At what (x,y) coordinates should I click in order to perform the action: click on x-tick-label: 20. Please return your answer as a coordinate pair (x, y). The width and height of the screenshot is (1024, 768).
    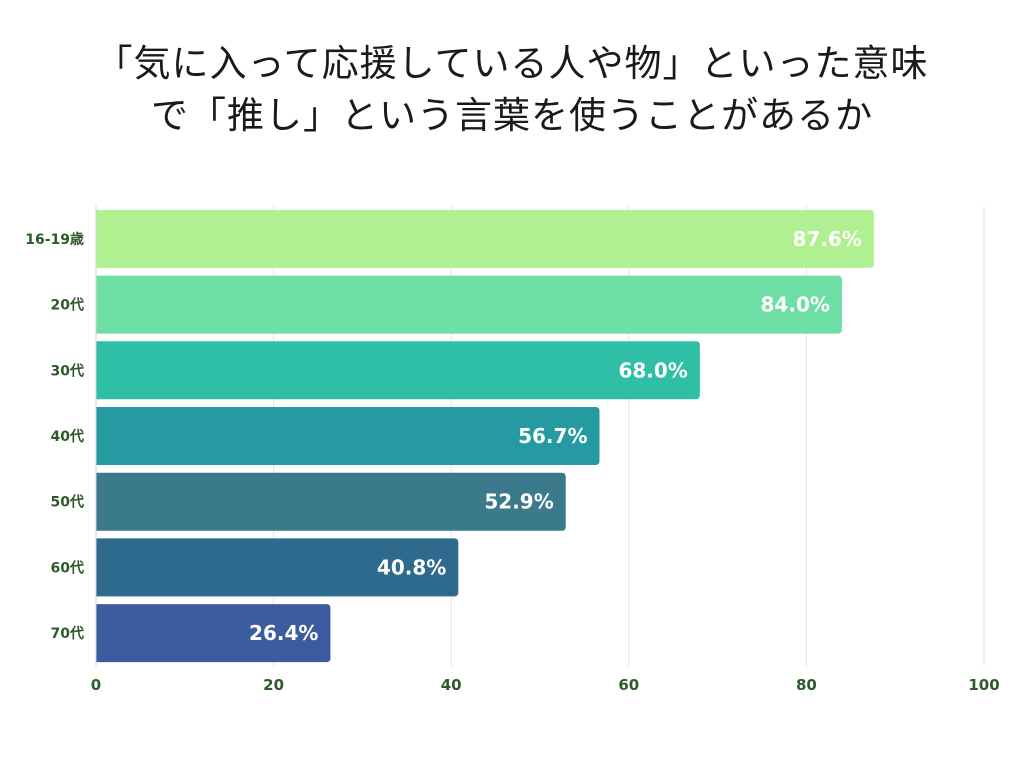
    Looking at the image, I should click on (273, 685).